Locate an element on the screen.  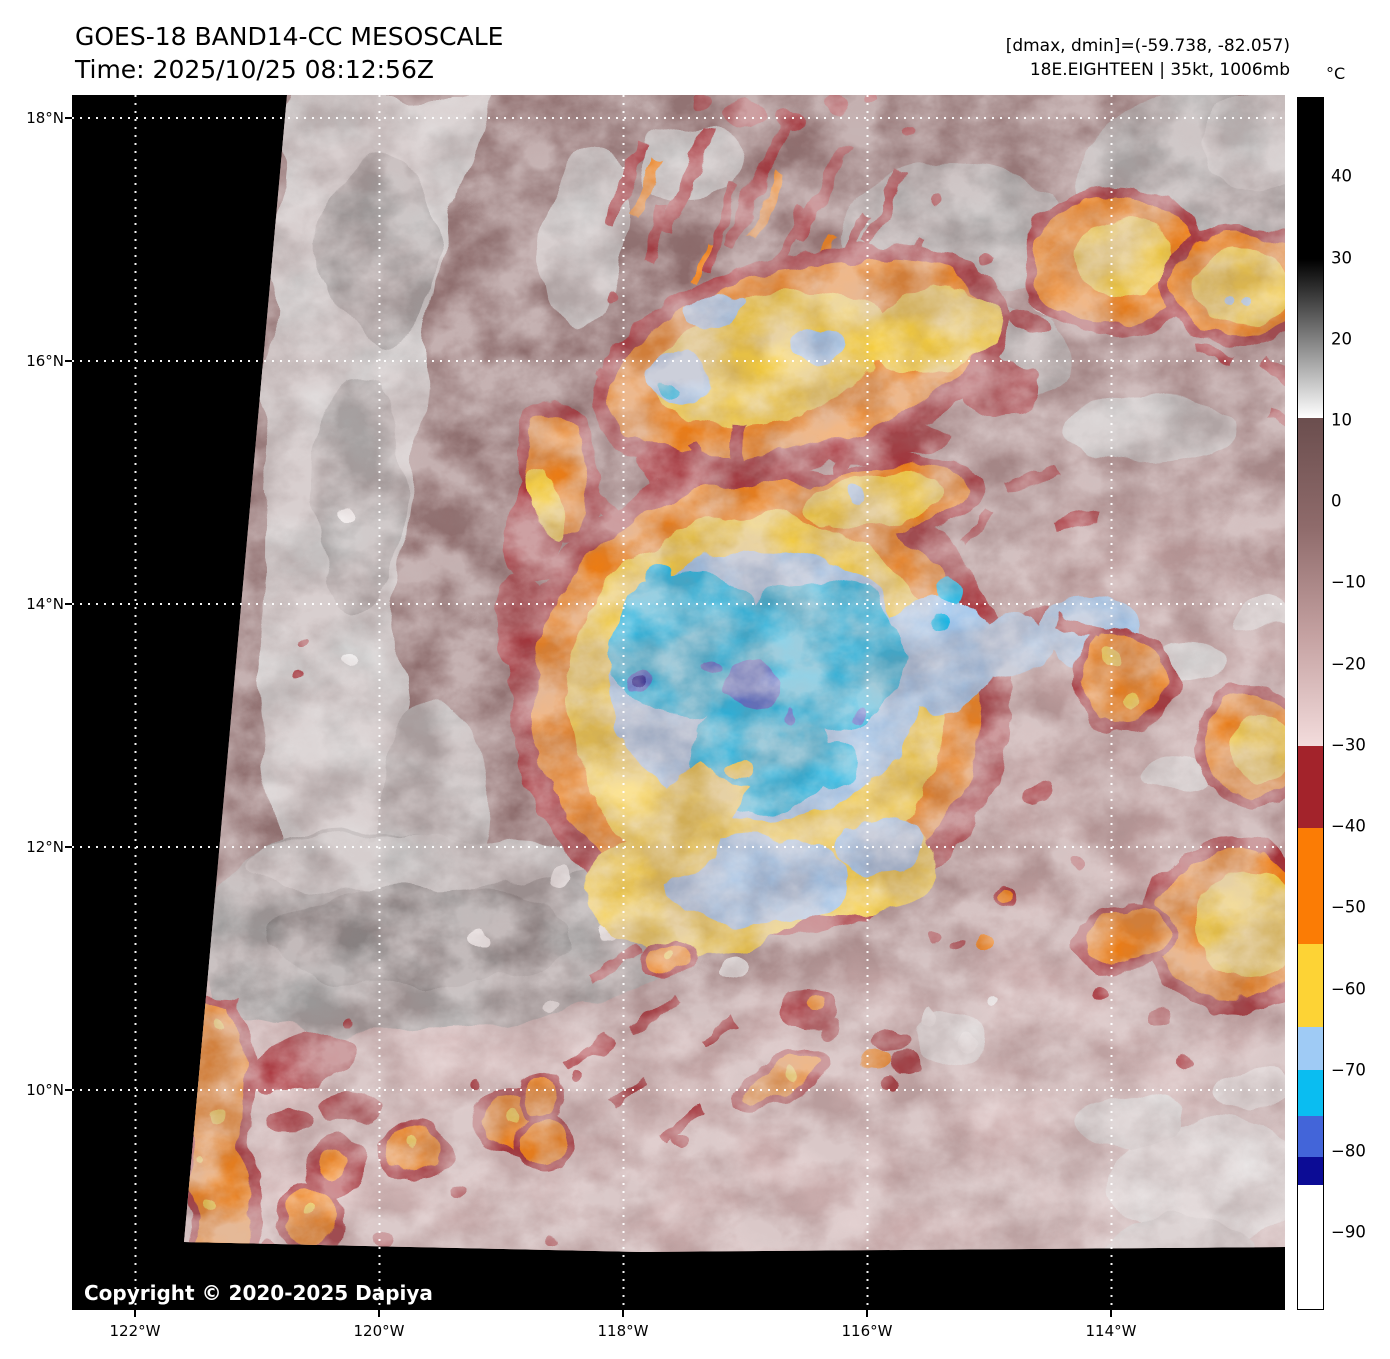
colorbar-tick: 30 is located at coordinates (1341, 258).